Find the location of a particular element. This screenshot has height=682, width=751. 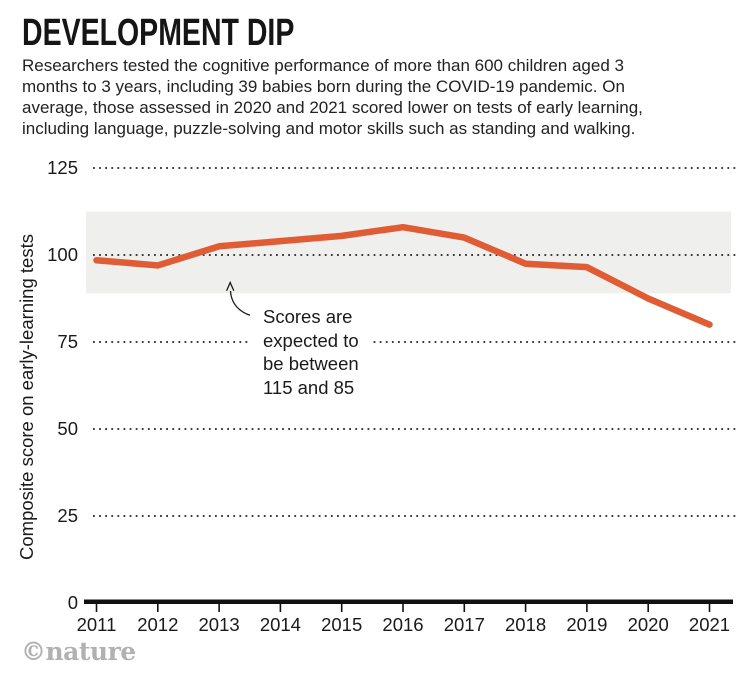

y-axis-label: 125 is located at coordinates (62, 167).